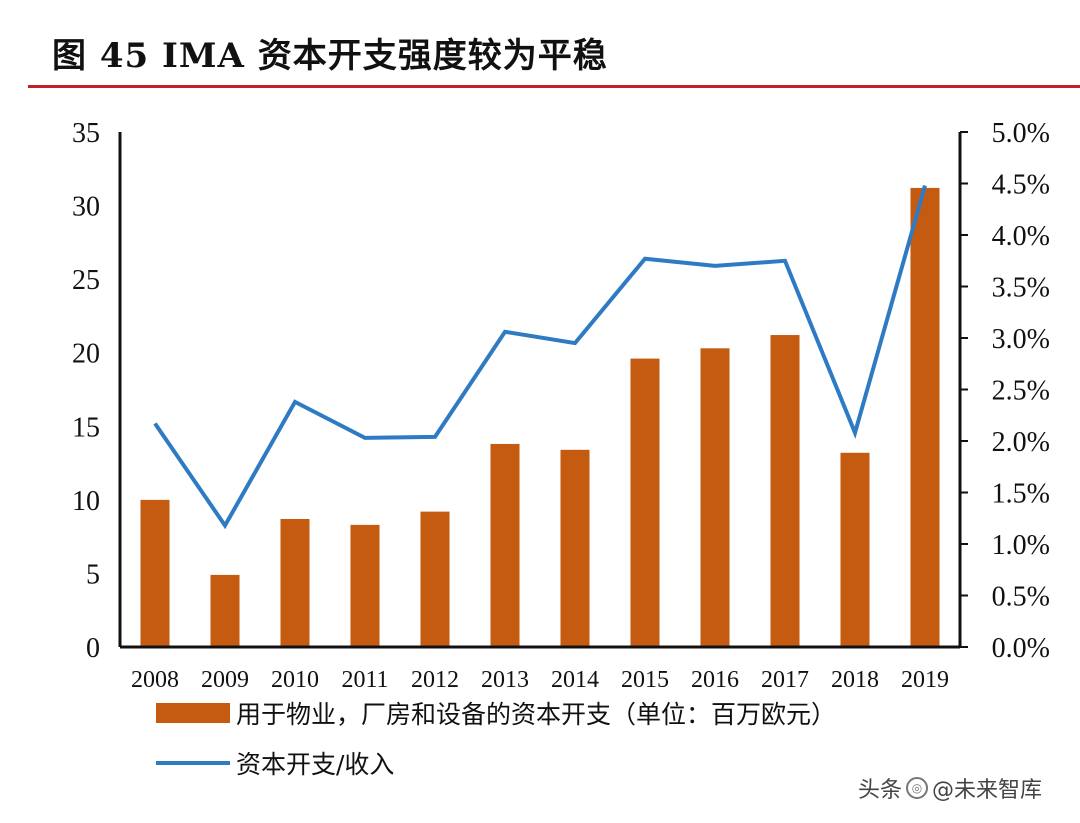  What do you see at coordinates (785, 491) in the screenshot?
I see `bar-2017` at bounding box center [785, 491].